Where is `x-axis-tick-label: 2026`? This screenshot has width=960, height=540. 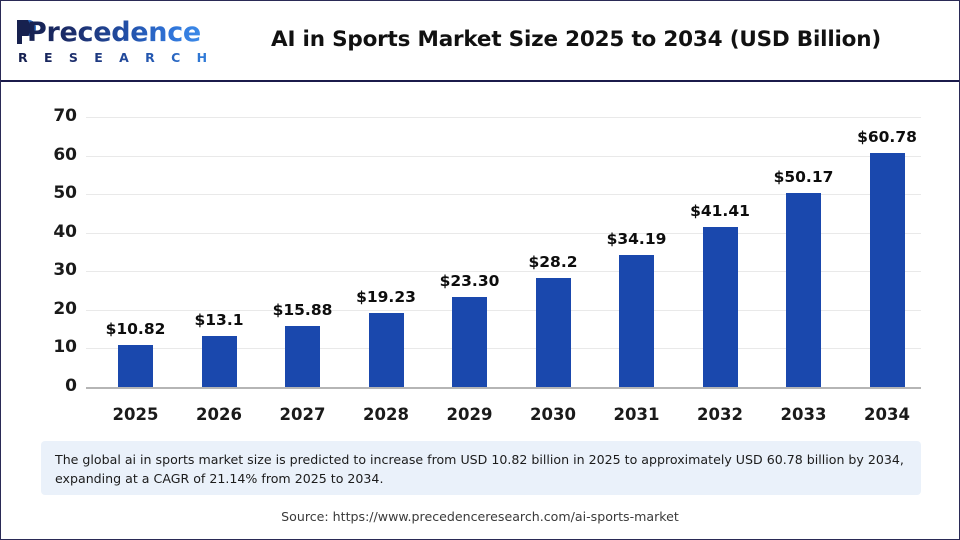
x-axis-tick-label: 2026 is located at coordinates (219, 414).